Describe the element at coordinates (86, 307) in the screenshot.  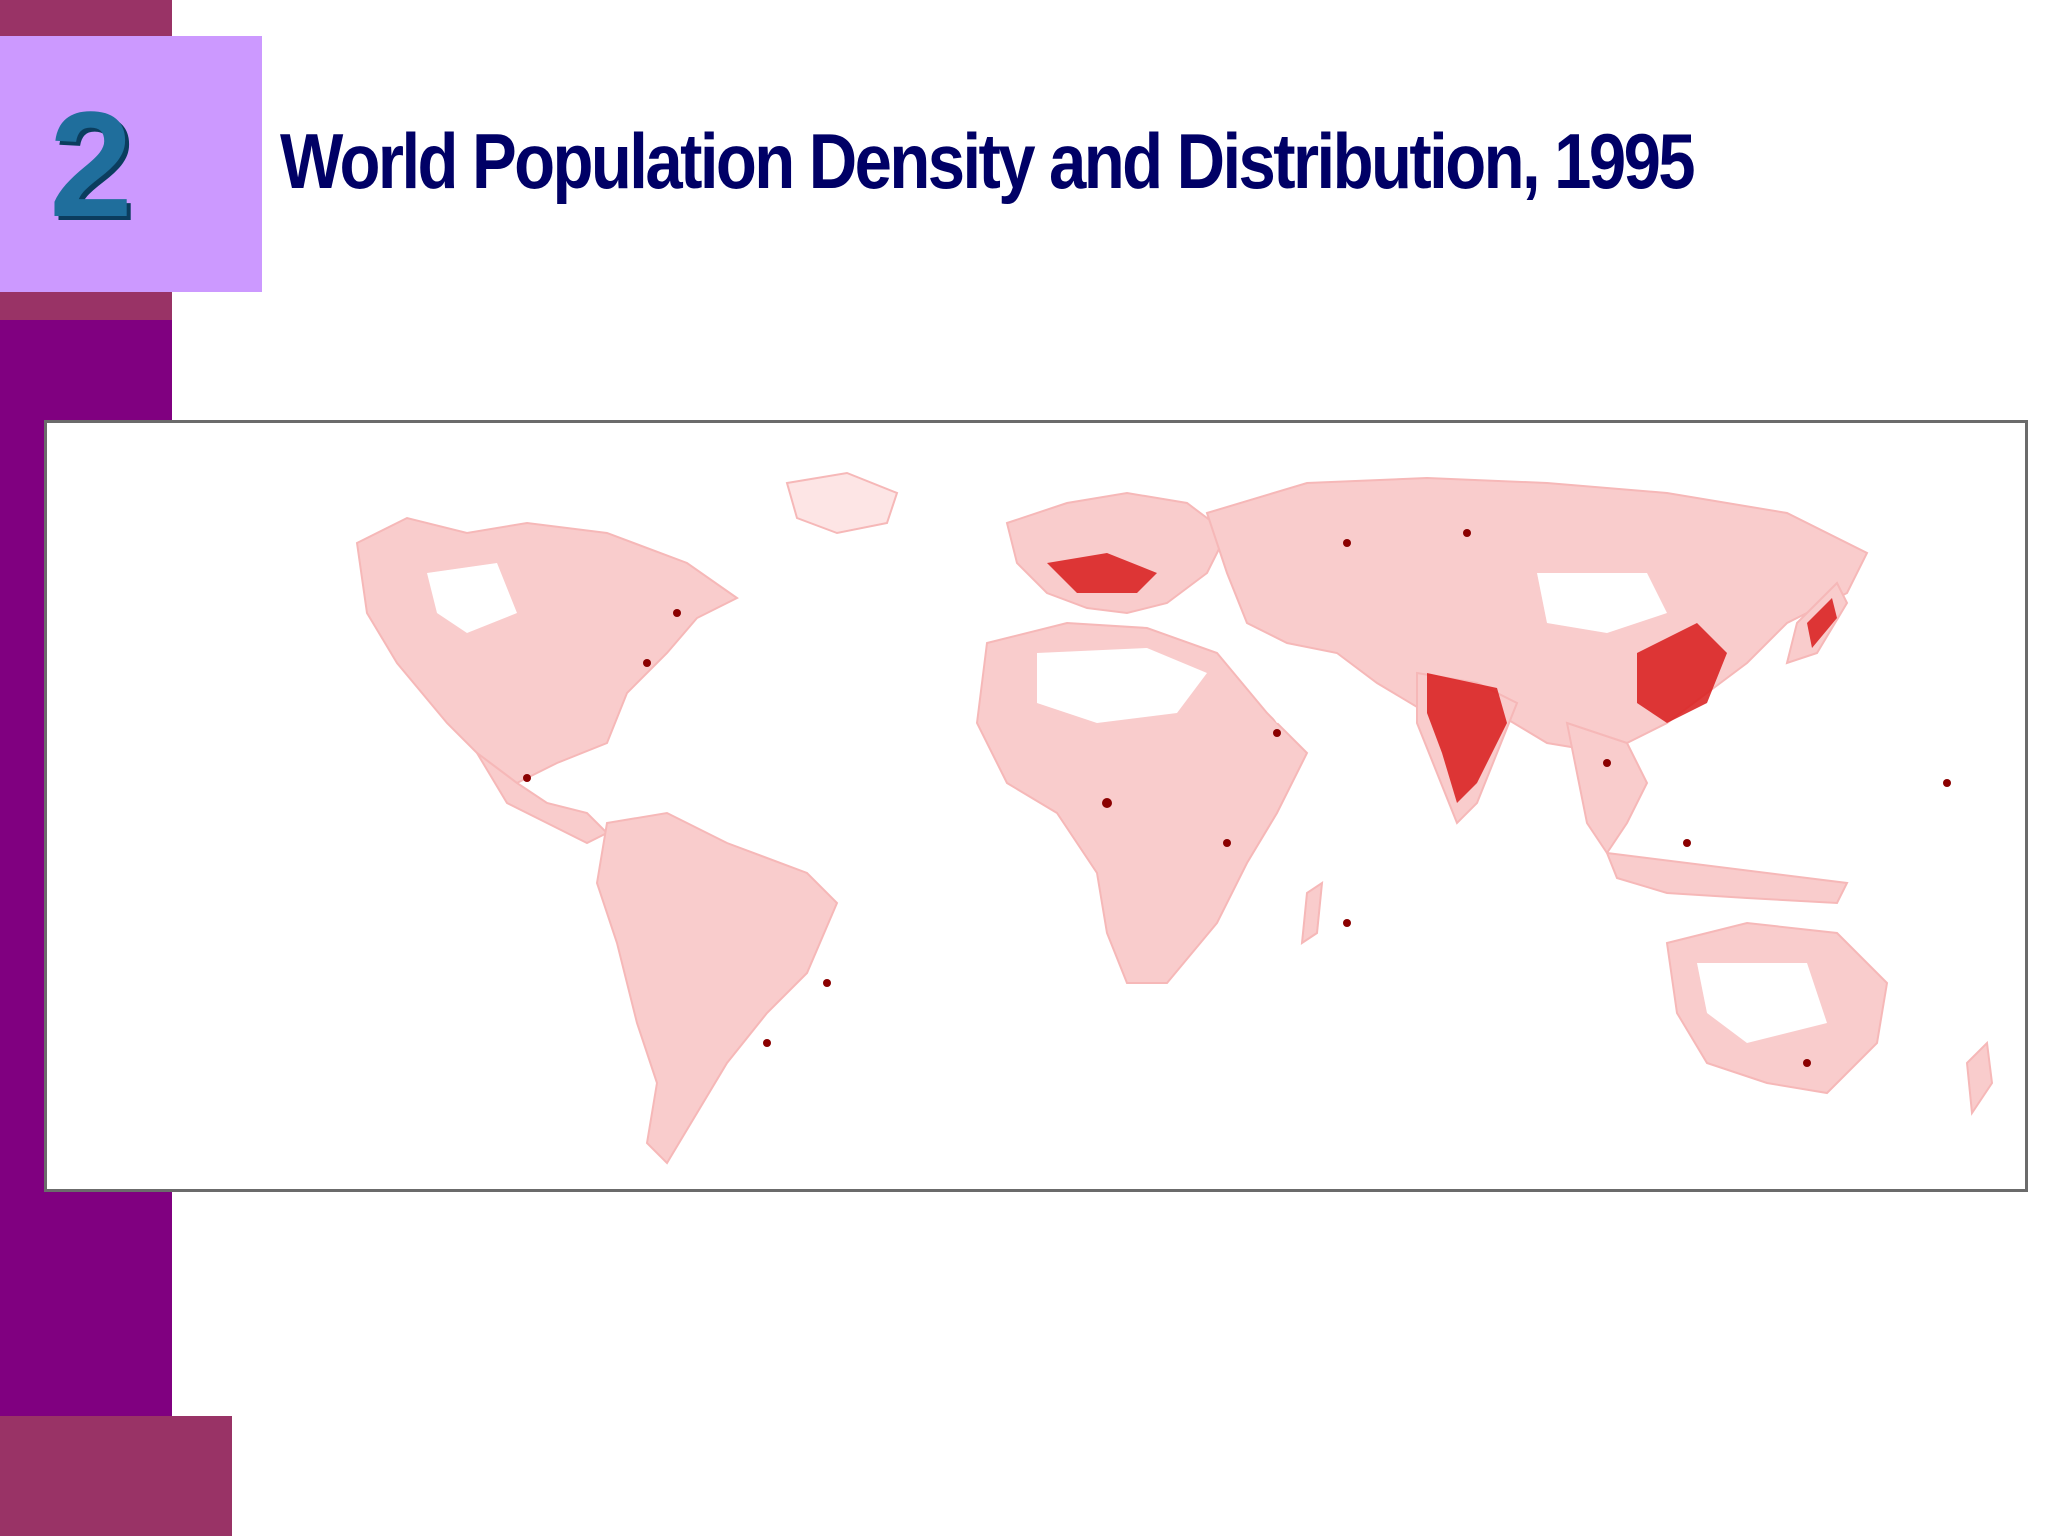
I see `accent-bar-mid` at that location.